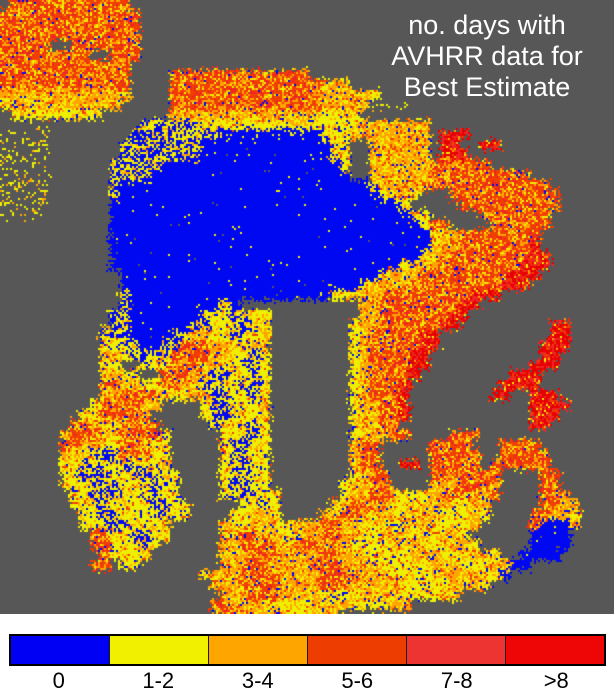 Image resolution: width=614 pixels, height=695 pixels. What do you see at coordinates (357, 680) in the screenshot?
I see `colorbar-label-3: 5-6` at bounding box center [357, 680].